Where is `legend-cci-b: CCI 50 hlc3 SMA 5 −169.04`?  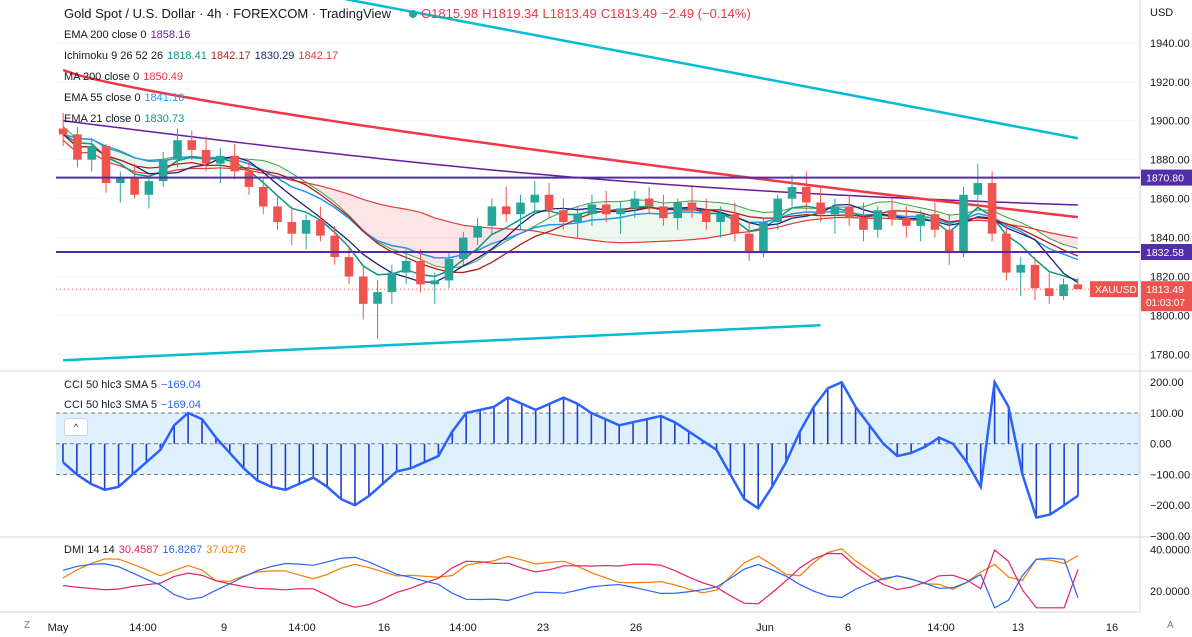 legend-cci-b: CCI 50 hlc3 SMA 5 −169.04 is located at coordinates (134, 405).